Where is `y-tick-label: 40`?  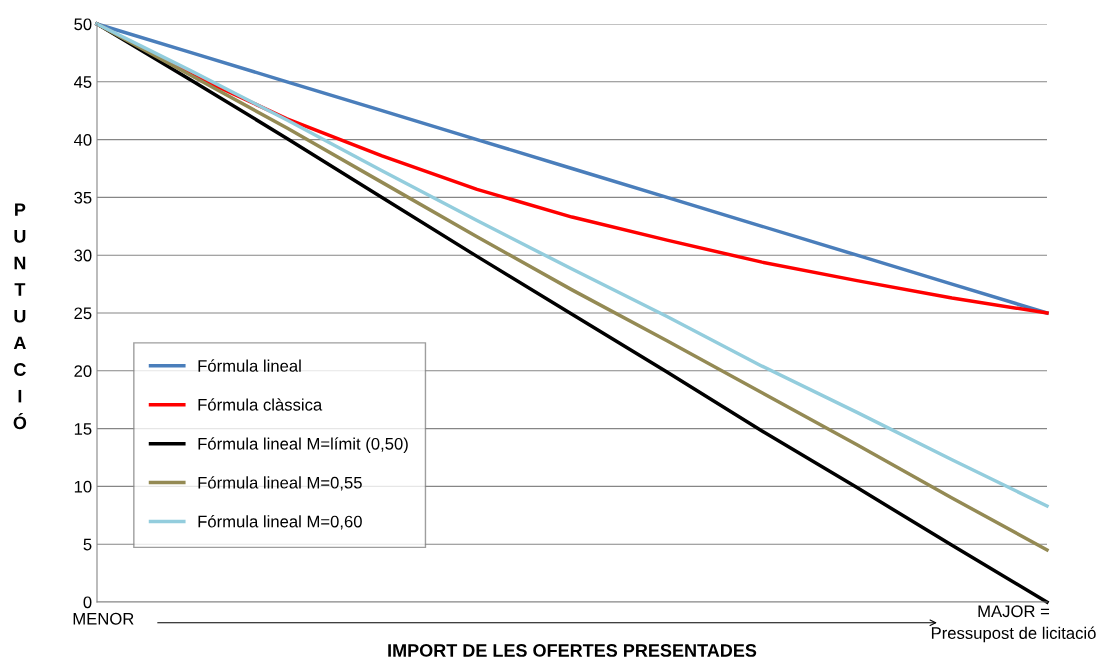
y-tick-label: 40 is located at coordinates (82, 140).